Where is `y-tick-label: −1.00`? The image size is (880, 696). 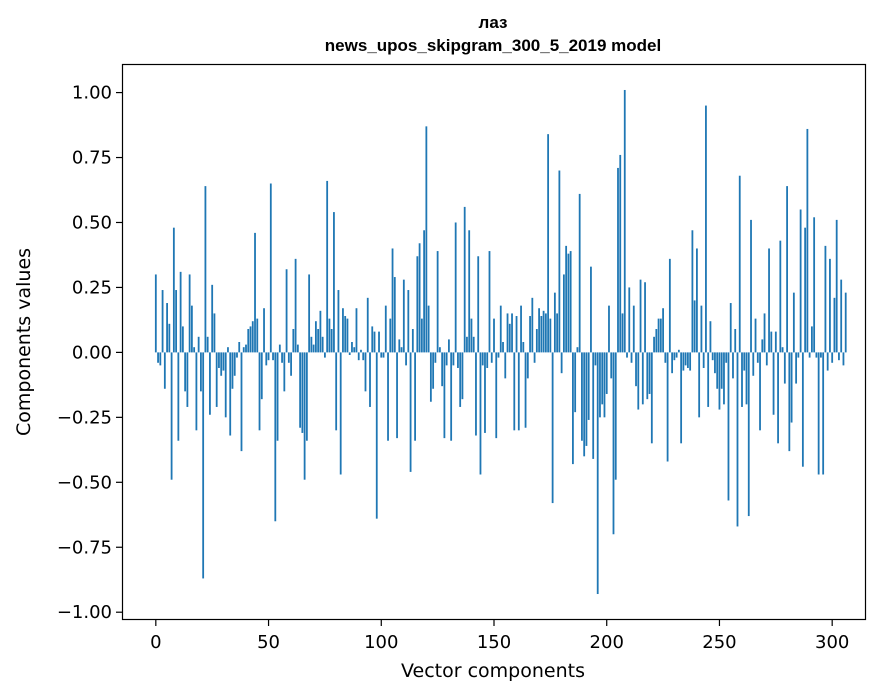
y-tick-label: −1.00 is located at coordinates (84, 612).